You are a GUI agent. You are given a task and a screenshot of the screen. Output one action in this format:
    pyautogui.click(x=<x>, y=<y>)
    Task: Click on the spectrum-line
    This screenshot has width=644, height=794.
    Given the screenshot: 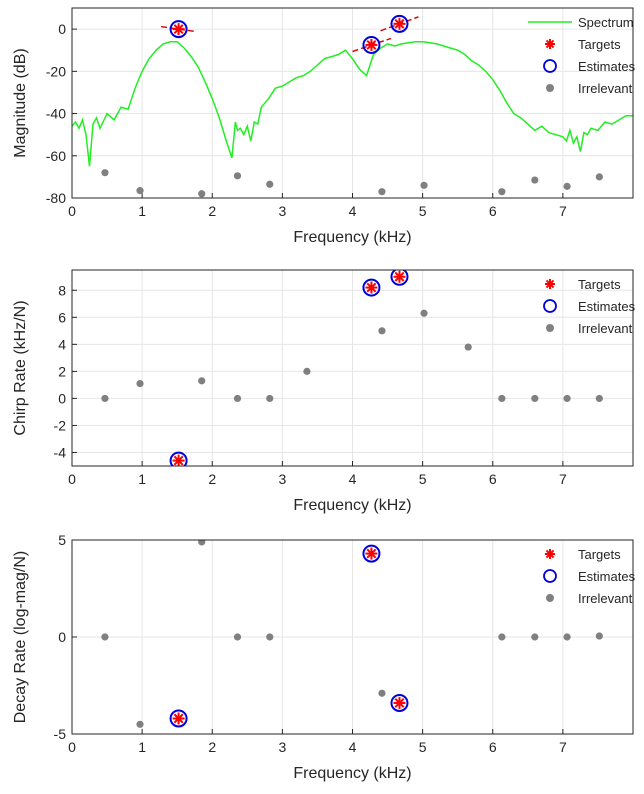 What is the action you would take?
    pyautogui.click(x=352, y=104)
    